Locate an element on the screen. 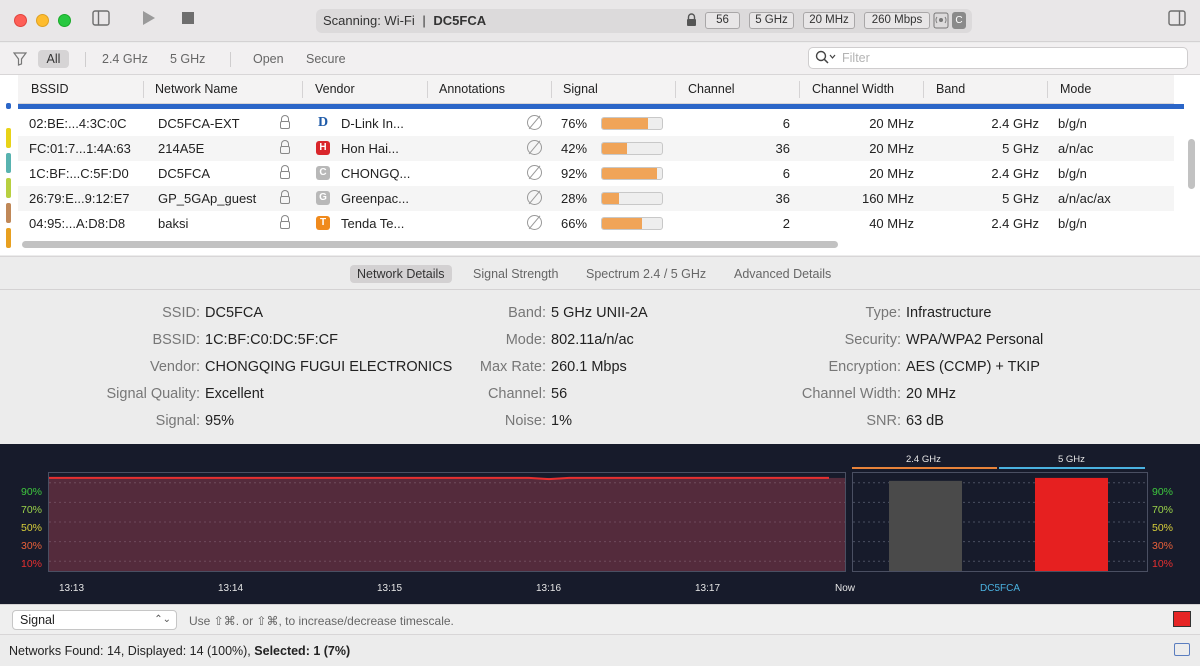 This screenshot has height=666, width=1200. filter-open-button: Open is located at coordinates (268, 59).